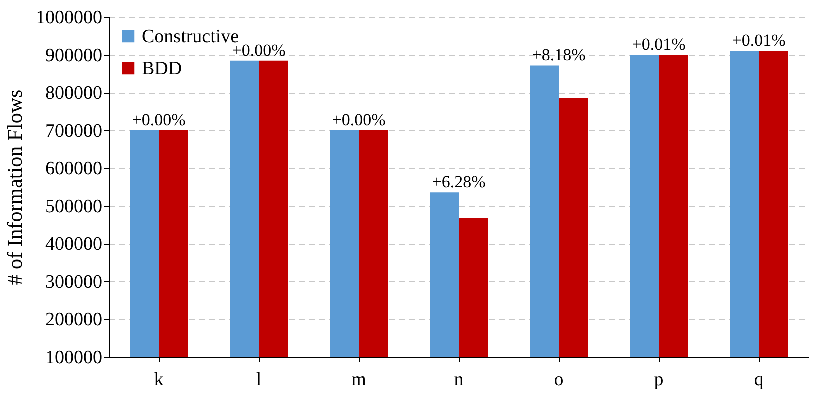  Describe the element at coordinates (359, 380) in the screenshot. I see `x-tick-label: m` at that location.